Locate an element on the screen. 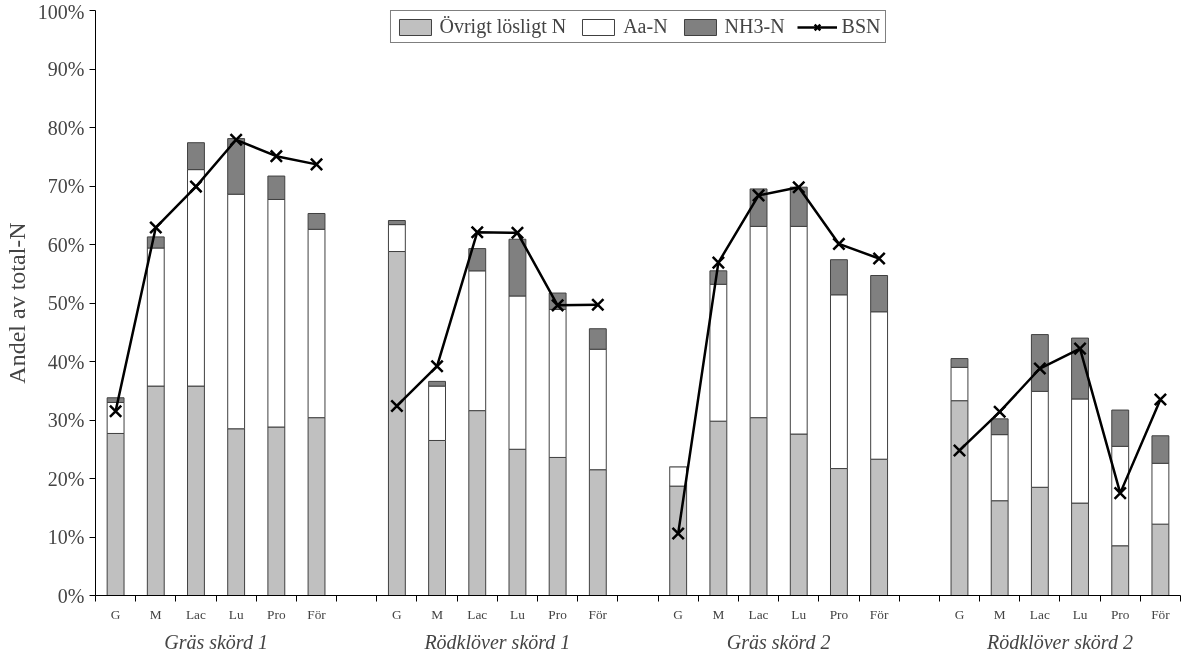  y-axis-title: Andel av total-N is located at coordinates (16, 303).